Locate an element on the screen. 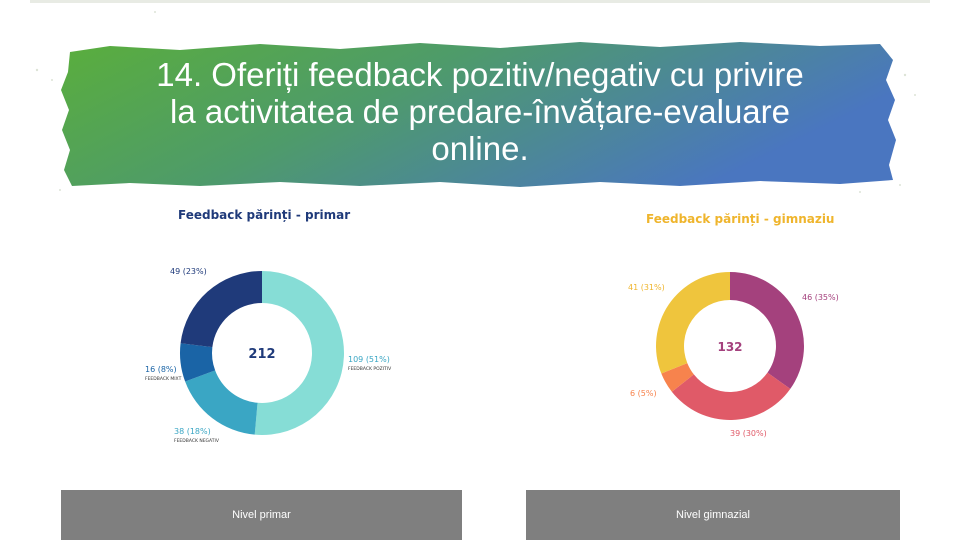 The image size is (960, 540). chart-title: Feedback părinți - primar is located at coordinates (264, 215).